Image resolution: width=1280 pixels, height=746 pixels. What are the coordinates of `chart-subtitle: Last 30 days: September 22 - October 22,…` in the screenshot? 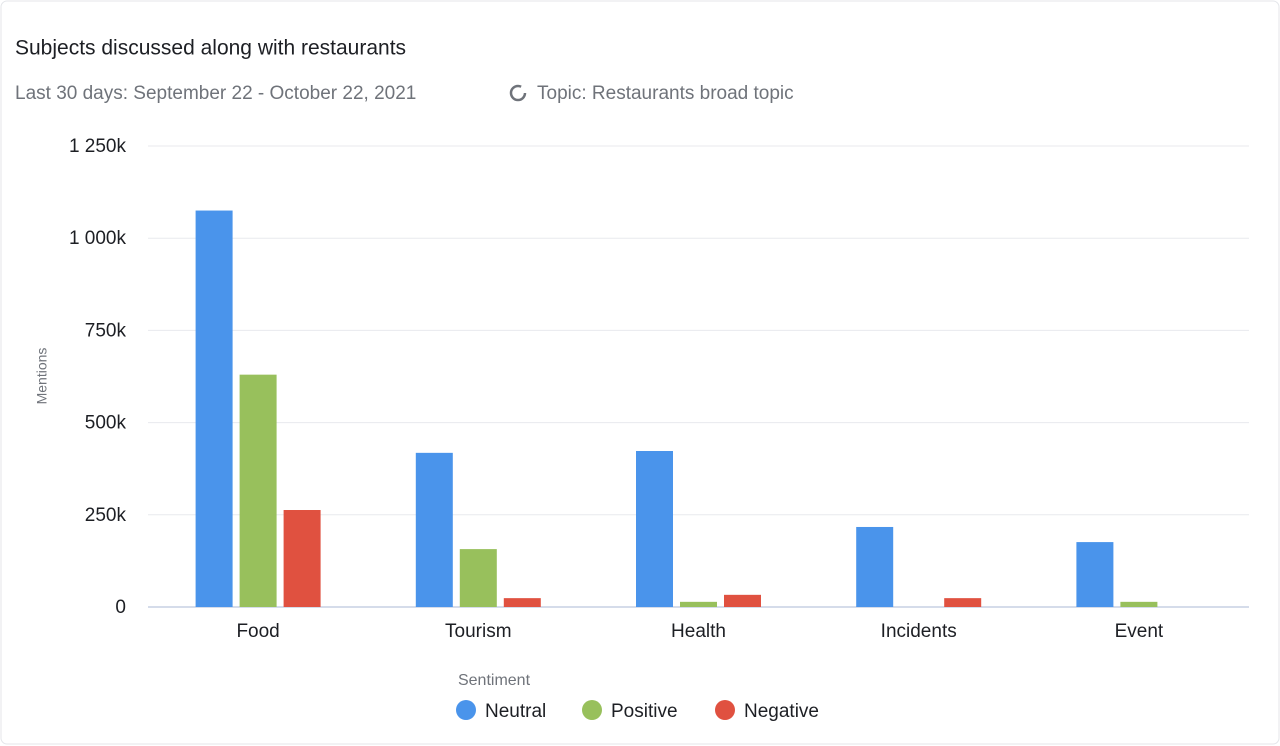 It's located at (215, 93).